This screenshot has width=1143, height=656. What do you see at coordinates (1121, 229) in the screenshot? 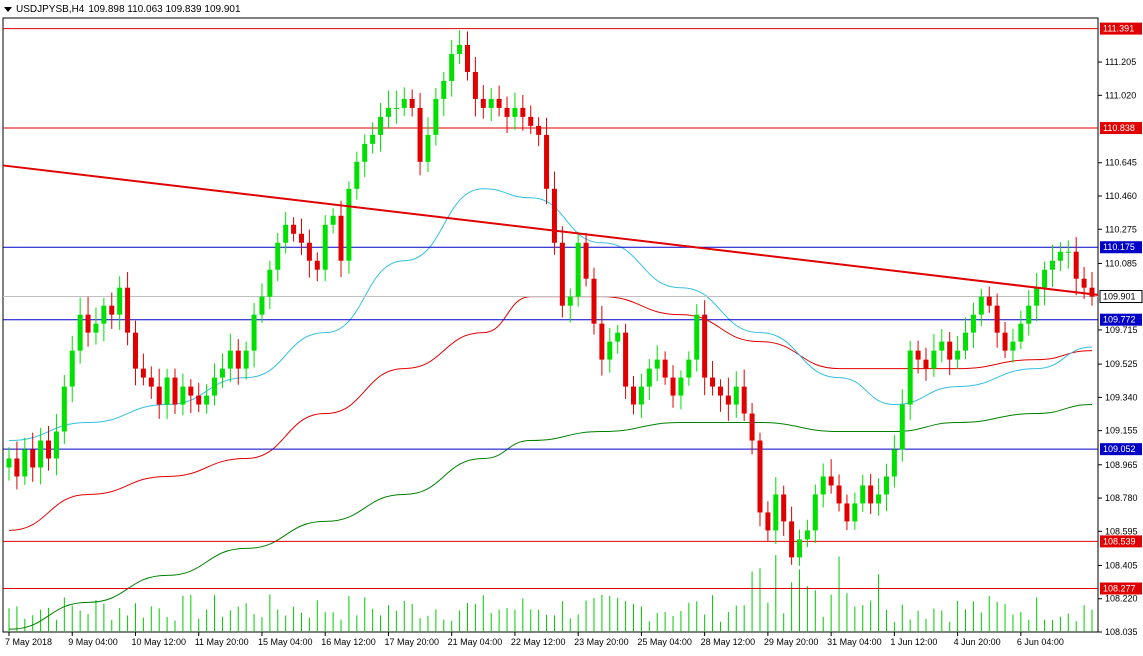
I see `y-tick-label: 110.275` at bounding box center [1121, 229].